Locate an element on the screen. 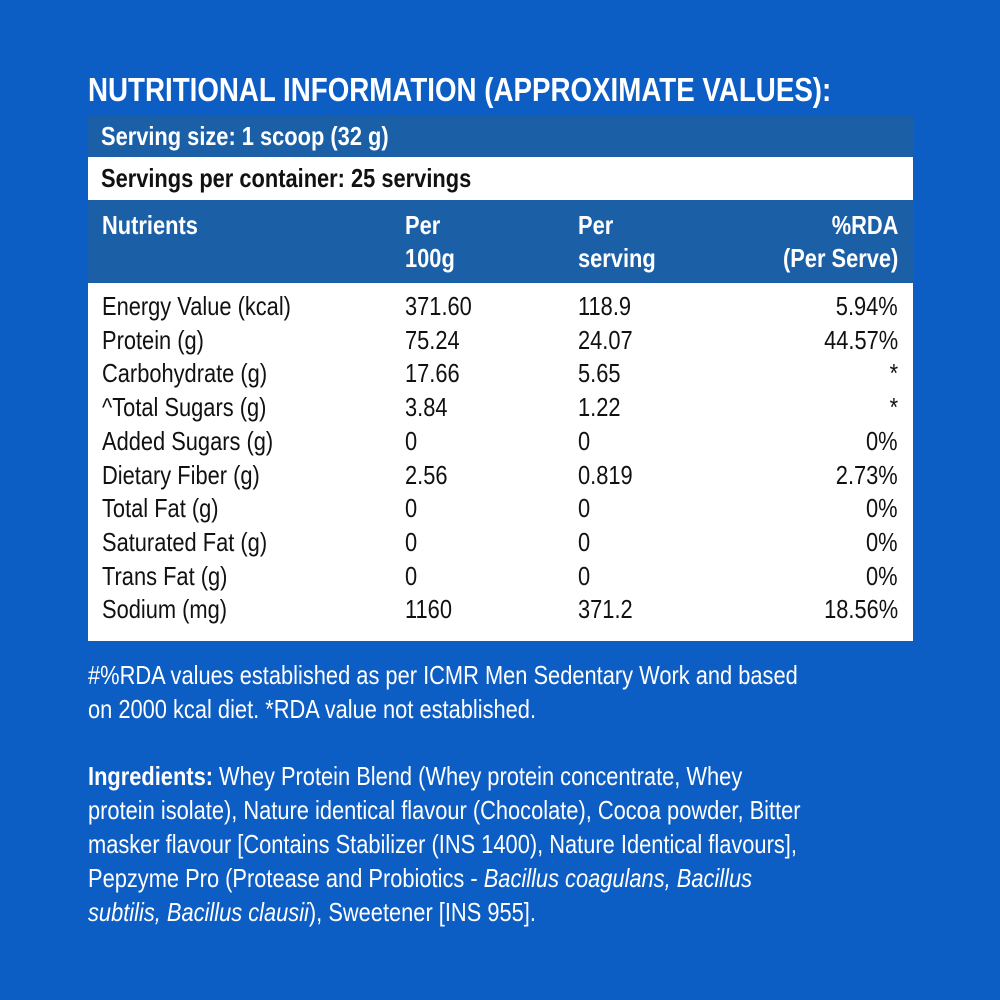 This screenshot has width=1000, height=1000. rda-value: 2.73% is located at coordinates (867, 474).